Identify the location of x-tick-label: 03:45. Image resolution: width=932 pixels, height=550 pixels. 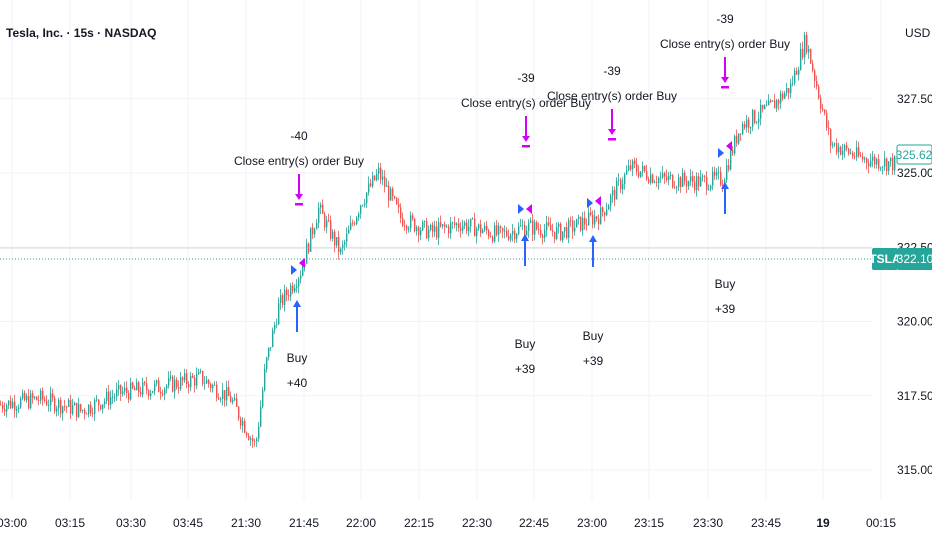
(188, 523).